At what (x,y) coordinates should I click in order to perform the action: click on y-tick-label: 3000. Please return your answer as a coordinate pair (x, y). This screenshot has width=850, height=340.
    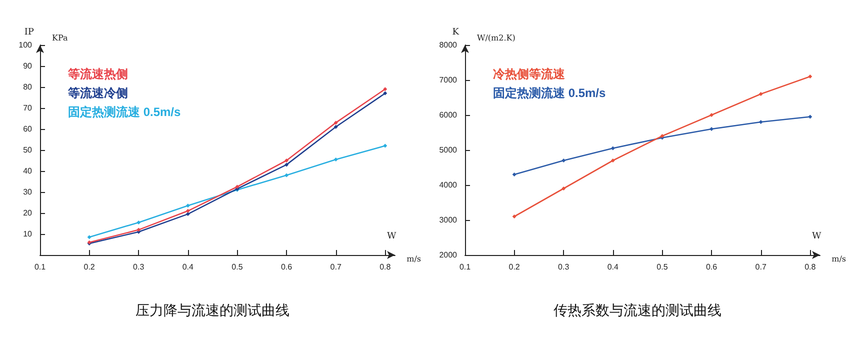
    Looking at the image, I should click on (448, 220).